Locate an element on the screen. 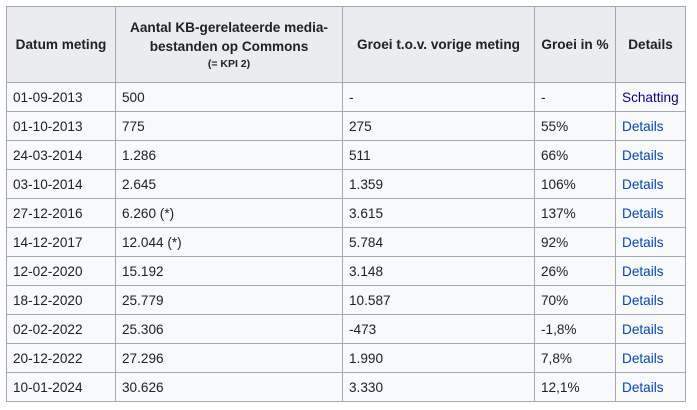  date-cell: 01-09-2013 is located at coordinates (61, 97).